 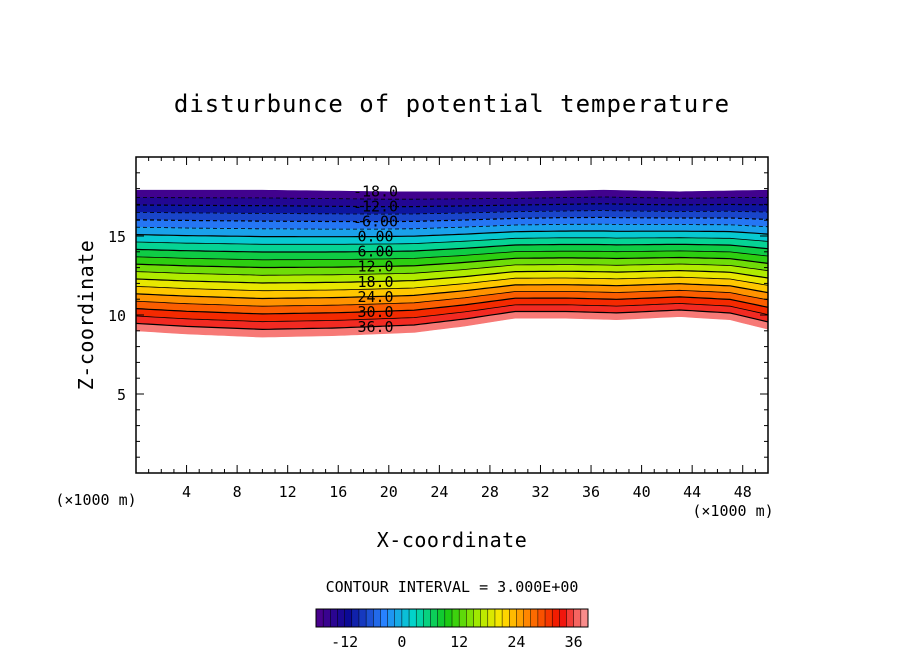 What do you see at coordinates (540, 492) in the screenshot?
I see `x-tick-label: 32` at bounding box center [540, 492].